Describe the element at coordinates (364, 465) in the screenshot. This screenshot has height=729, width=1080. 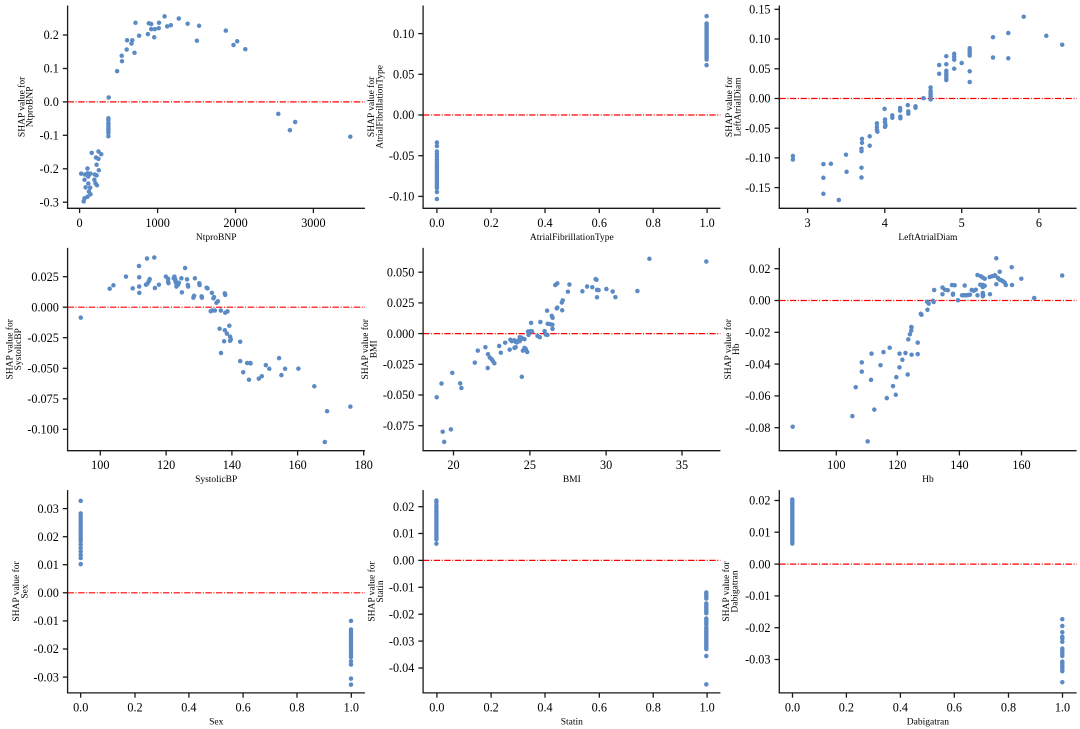
I see `svg-text: 180` at that location.